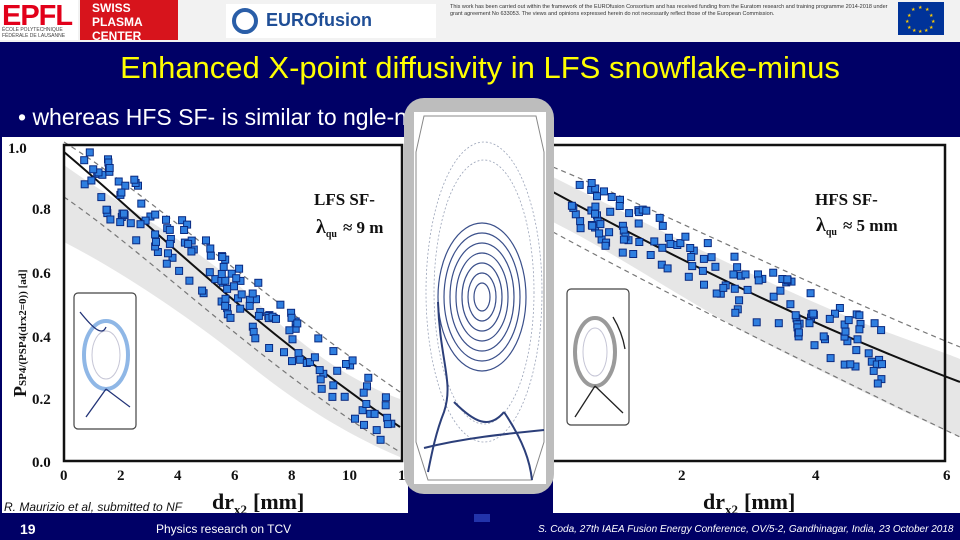  Describe the element at coordinates (93, 507) in the screenshot. I see `reference-citation: R. Maurizio et al, submitted to NF` at that location.